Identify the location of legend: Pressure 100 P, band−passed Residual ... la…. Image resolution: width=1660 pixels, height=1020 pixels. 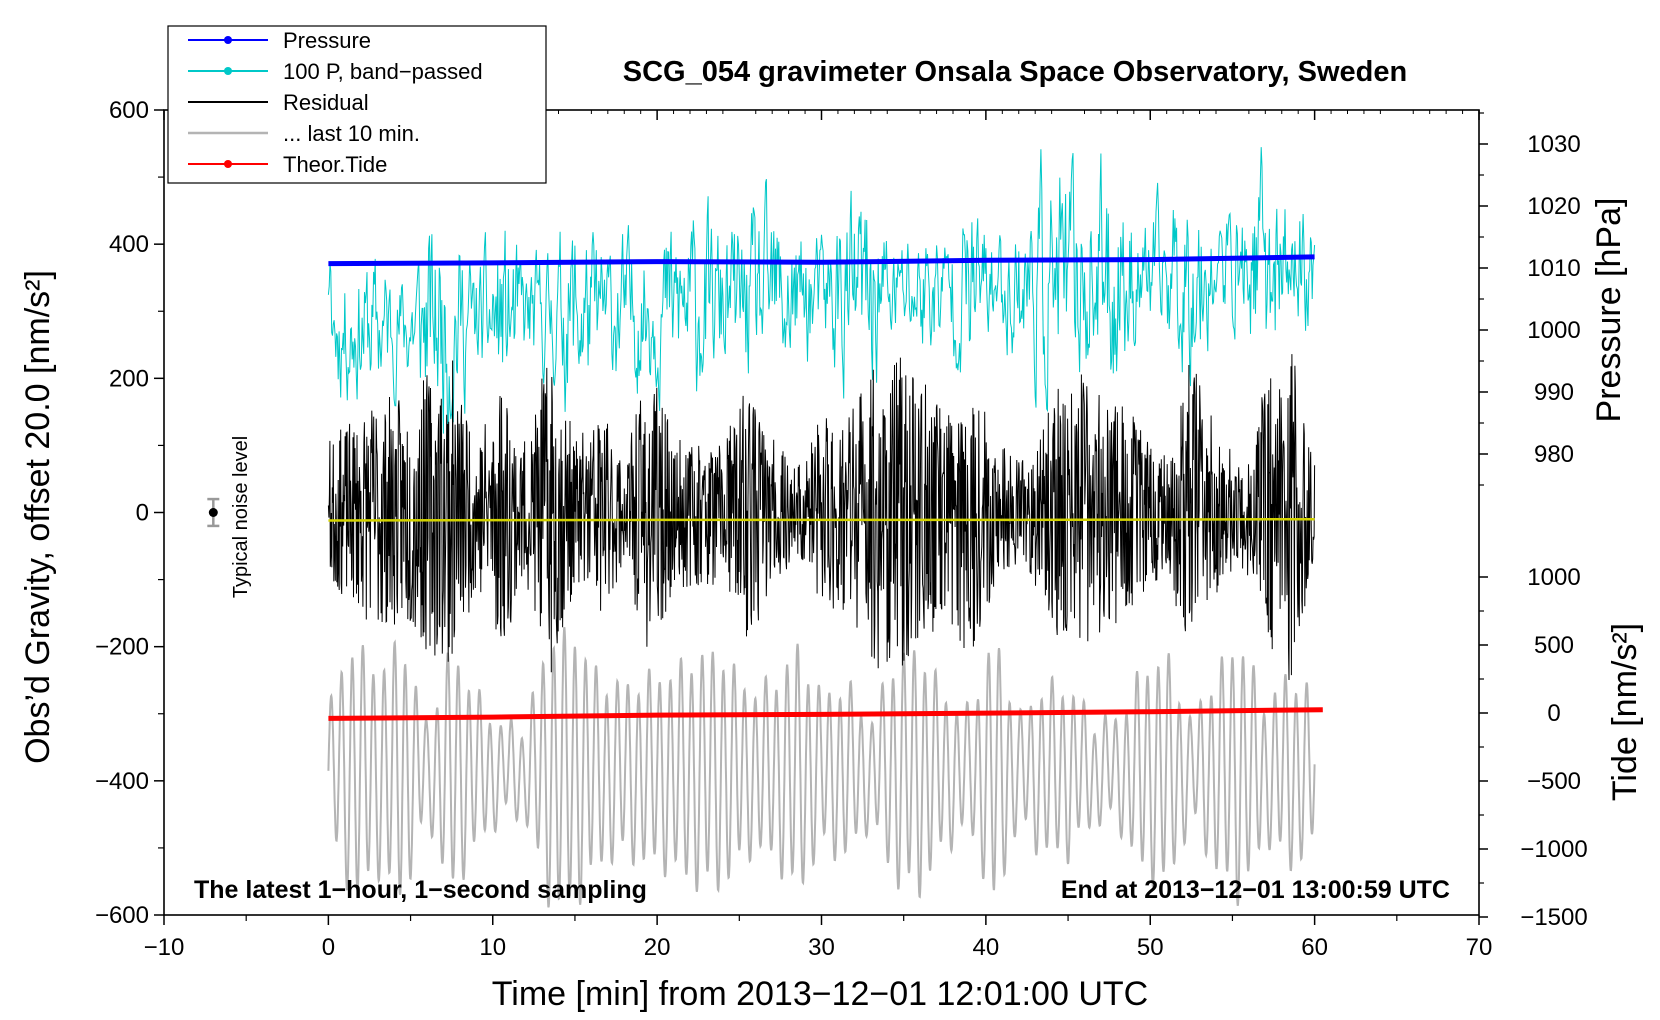
(357, 104).